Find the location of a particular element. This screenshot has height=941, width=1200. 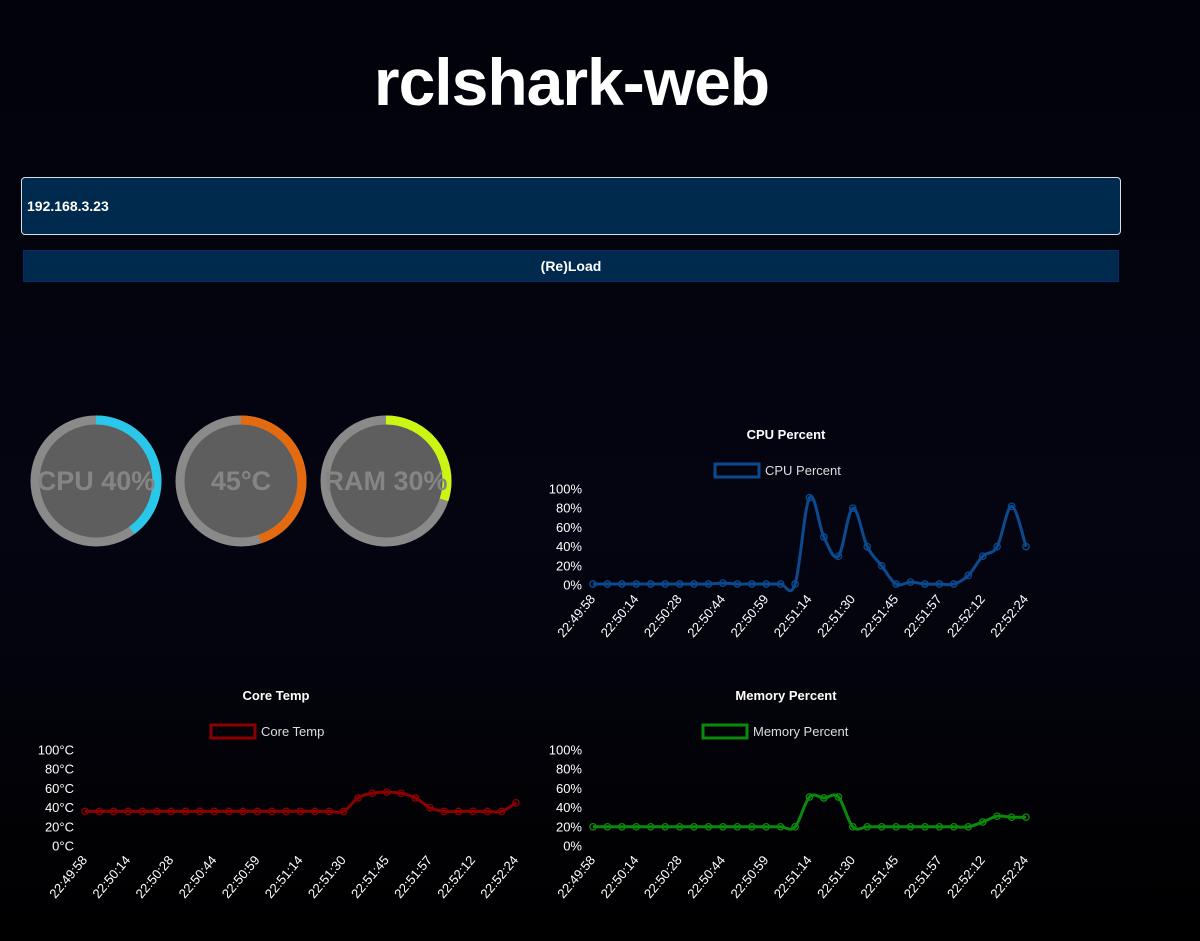

cpu-legend-label: CPU Percent is located at coordinates (803, 470).